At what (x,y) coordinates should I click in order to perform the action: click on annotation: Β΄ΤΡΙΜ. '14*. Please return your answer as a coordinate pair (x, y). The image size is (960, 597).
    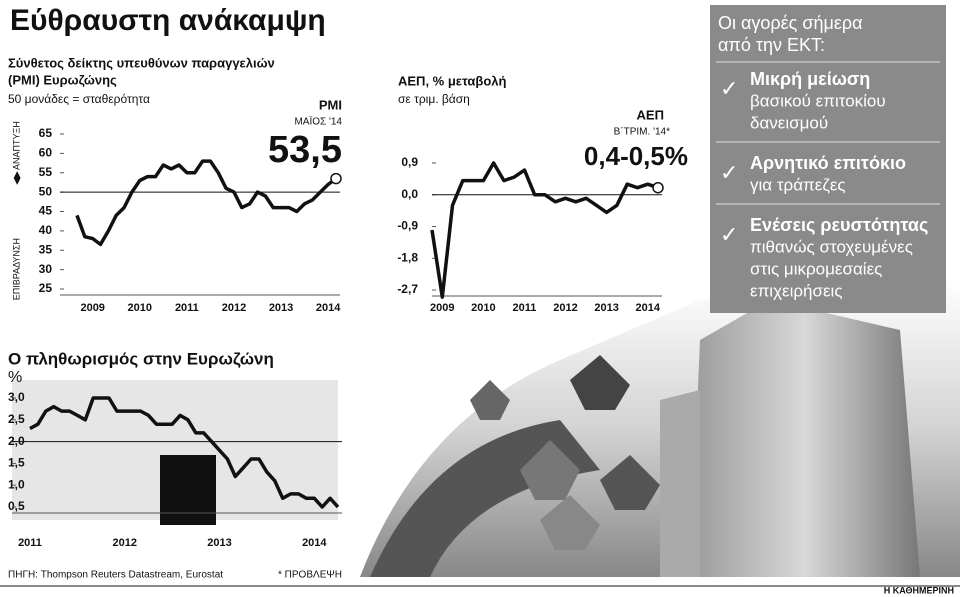
    Looking at the image, I should click on (642, 132).